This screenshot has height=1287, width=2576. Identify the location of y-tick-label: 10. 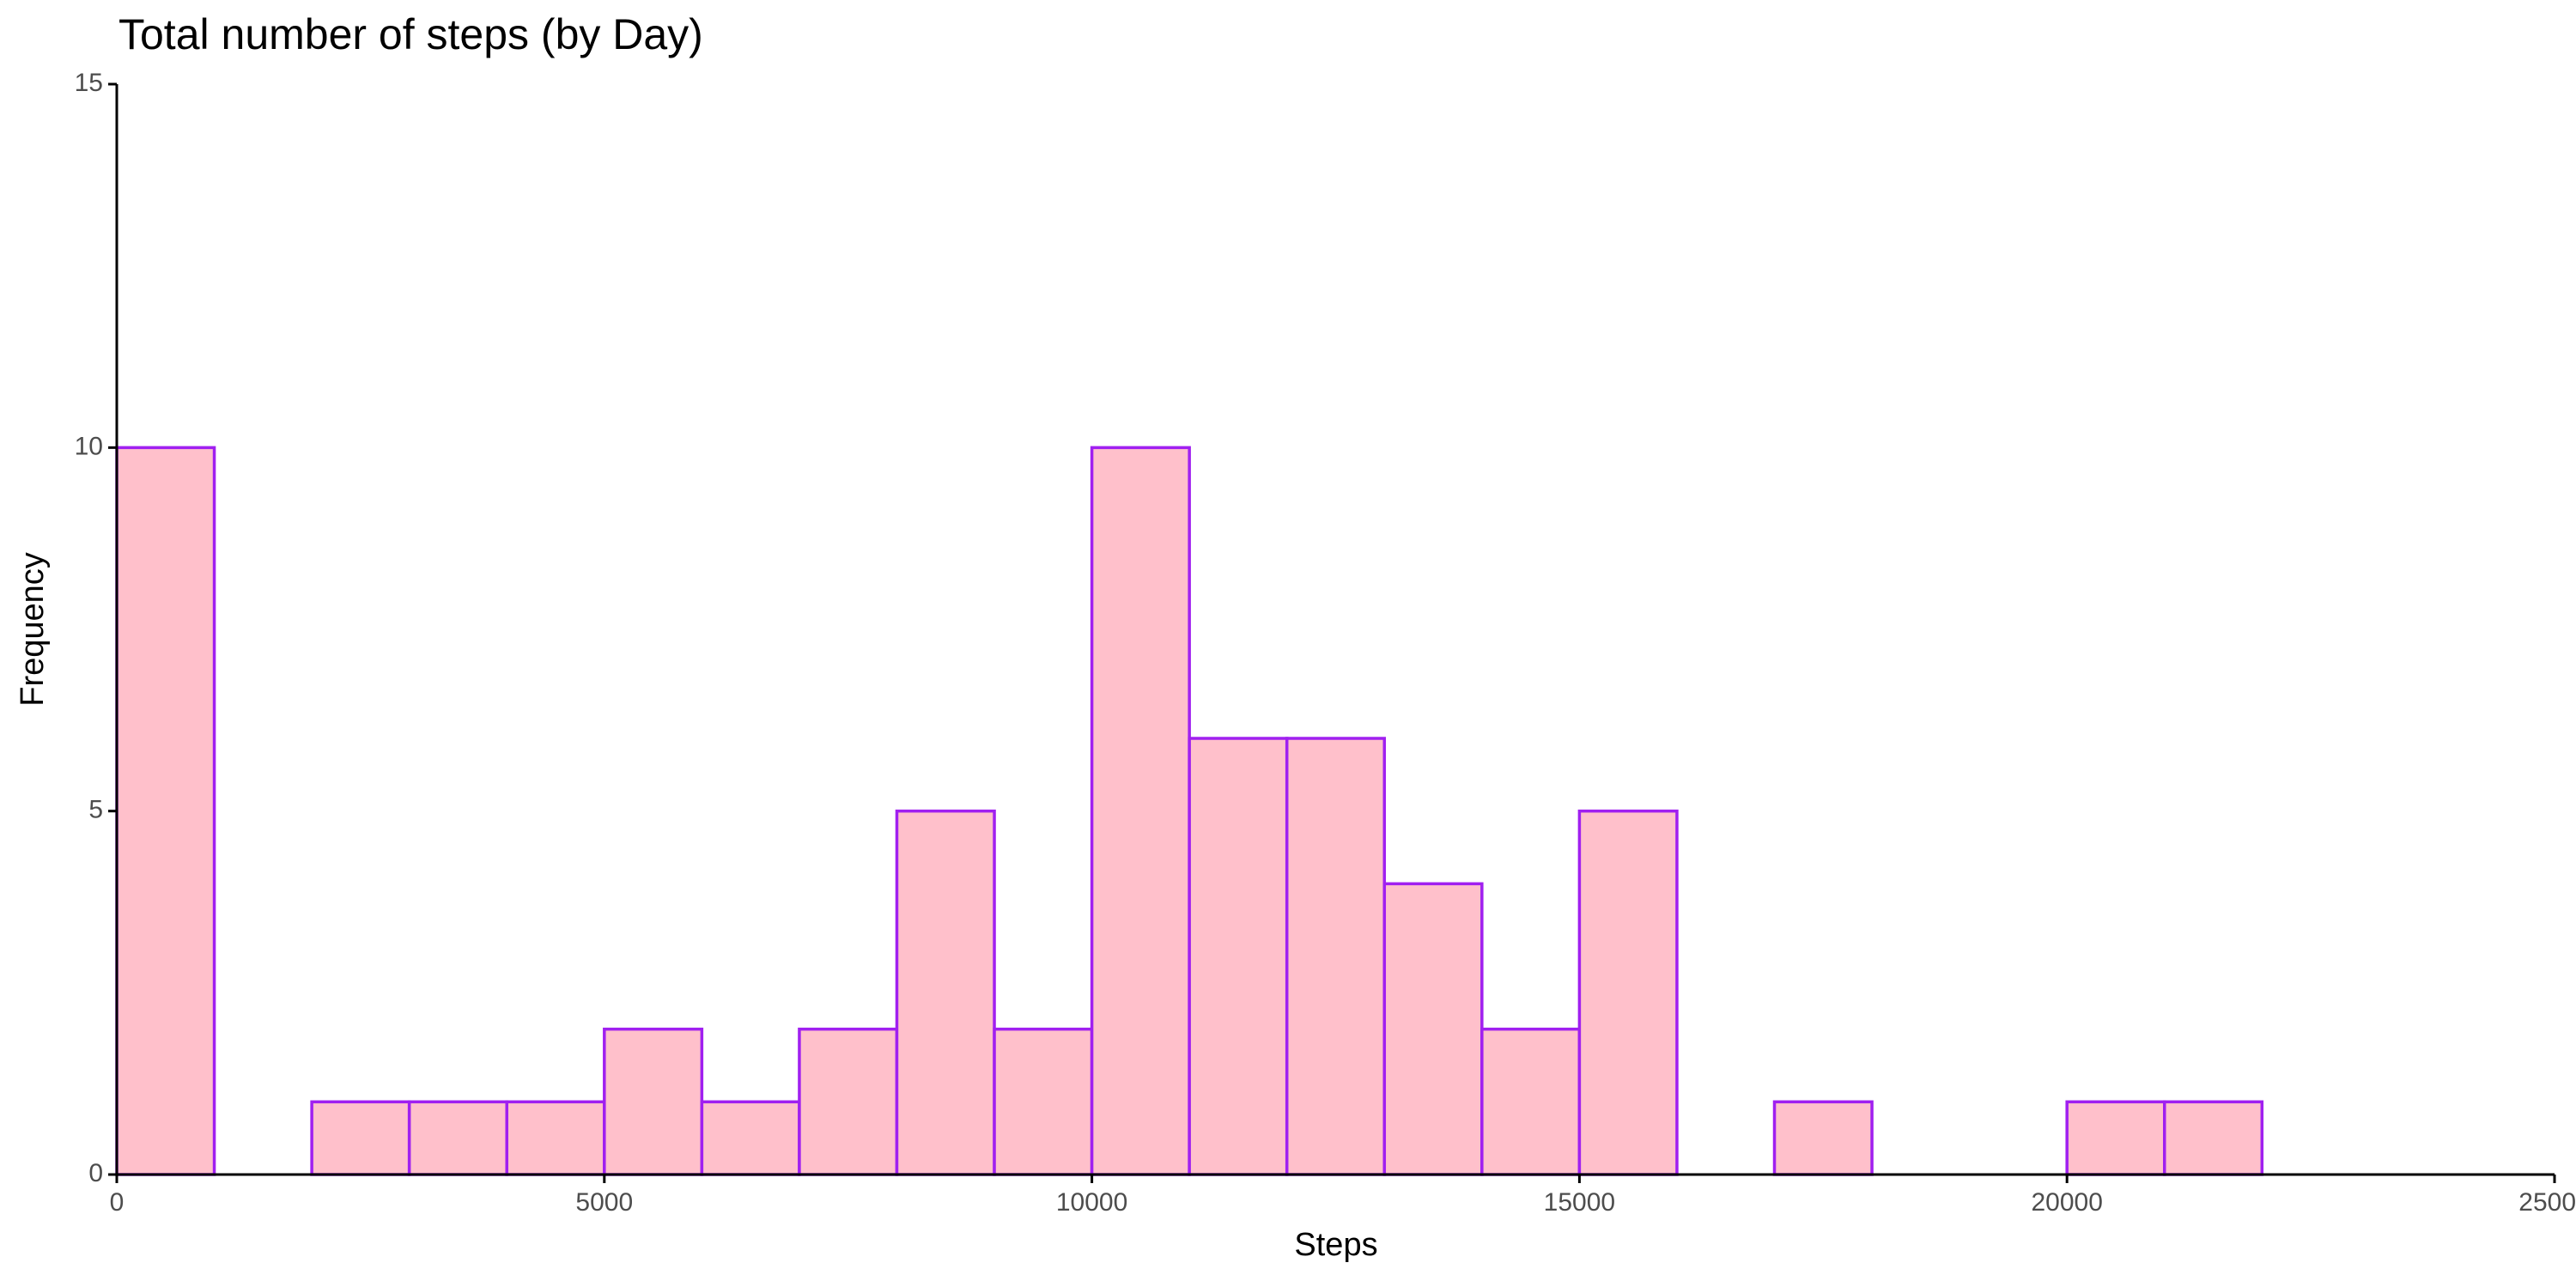
(89, 446).